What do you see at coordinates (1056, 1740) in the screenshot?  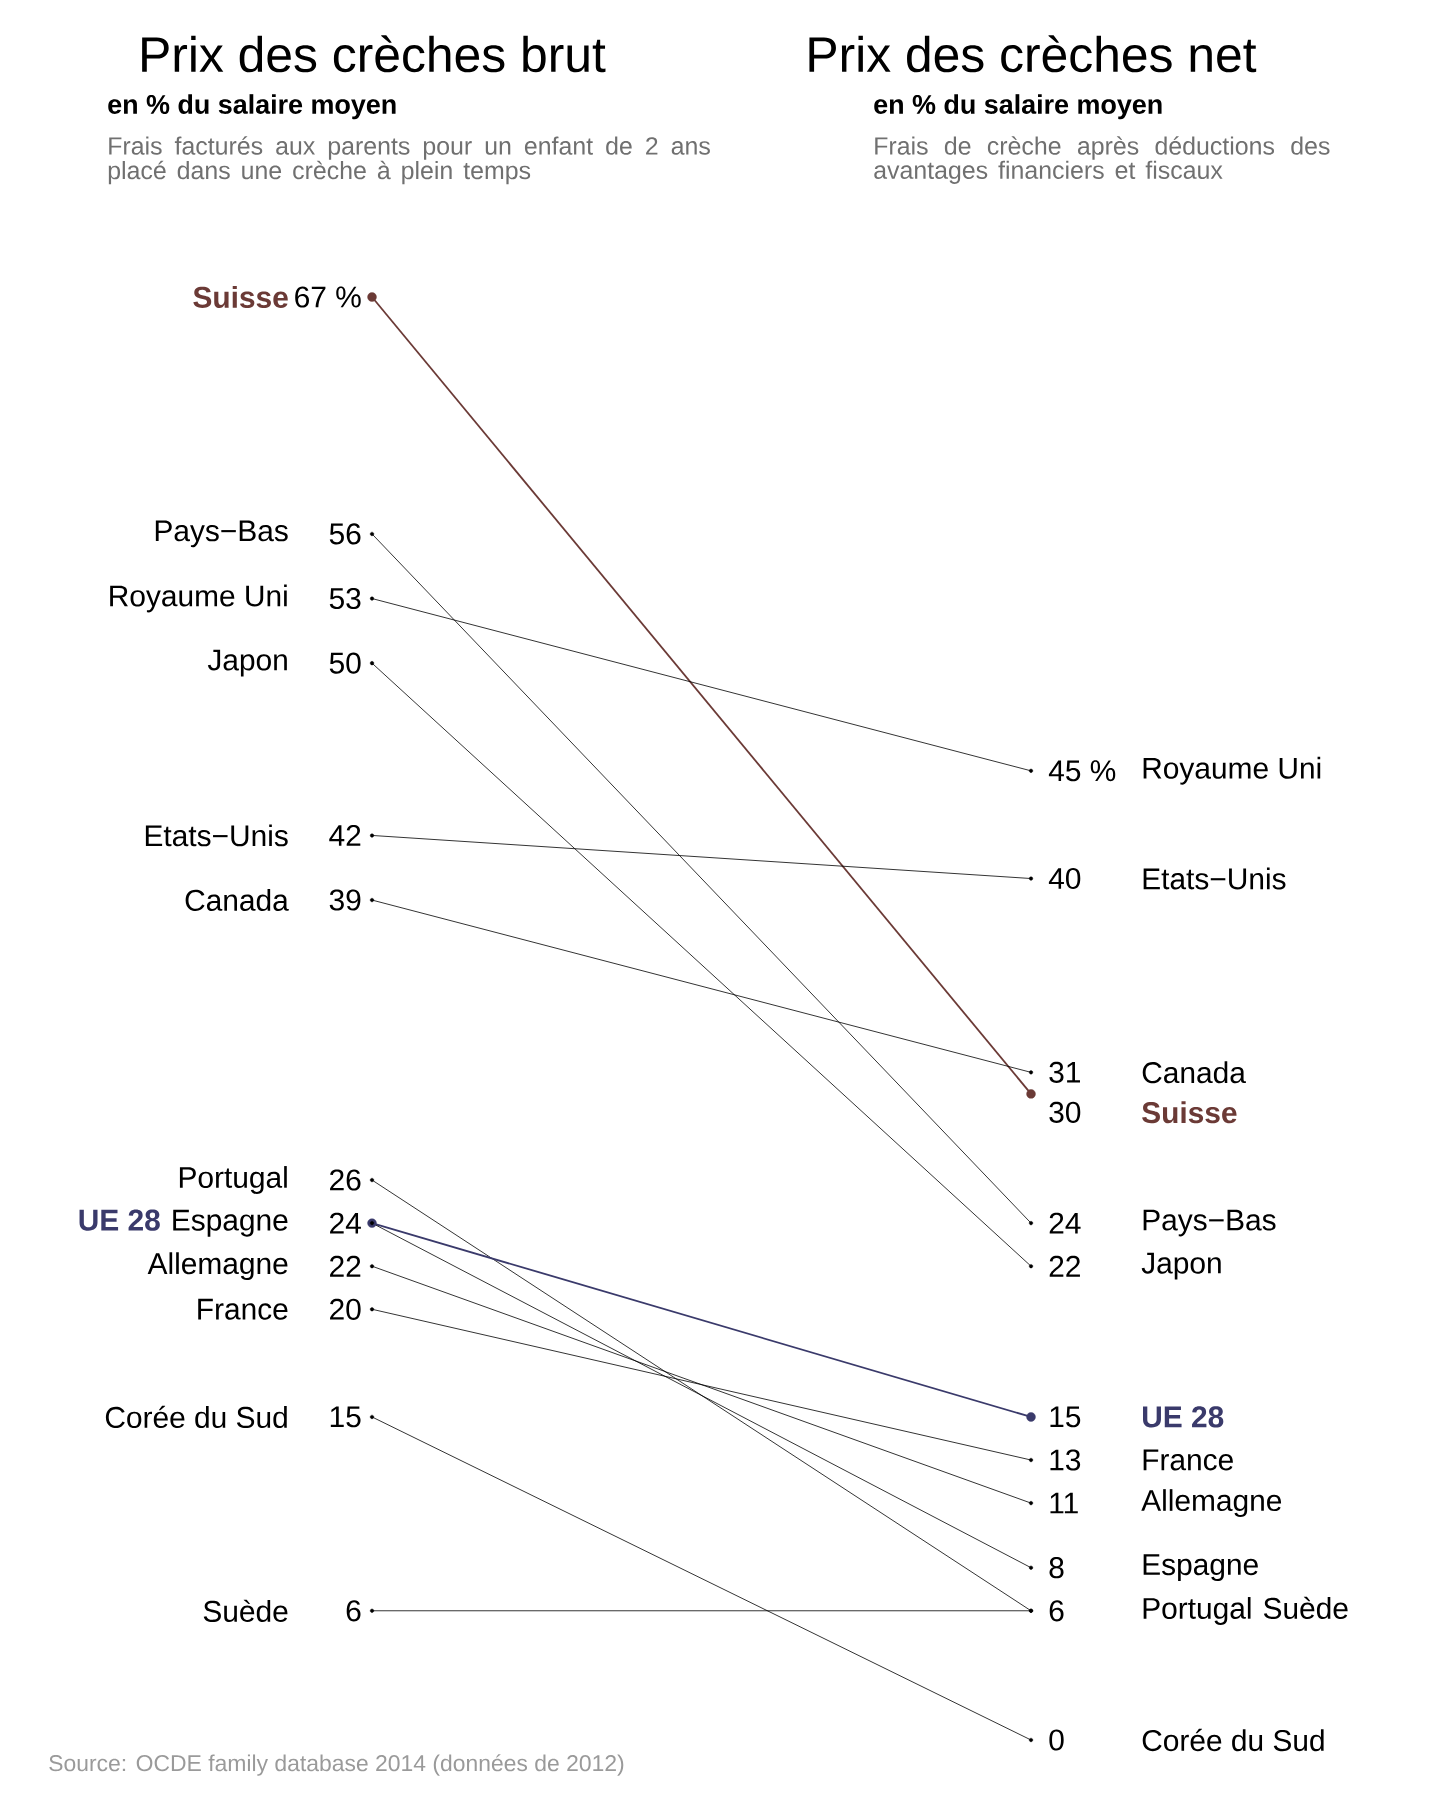 I see `data-label: 0` at bounding box center [1056, 1740].